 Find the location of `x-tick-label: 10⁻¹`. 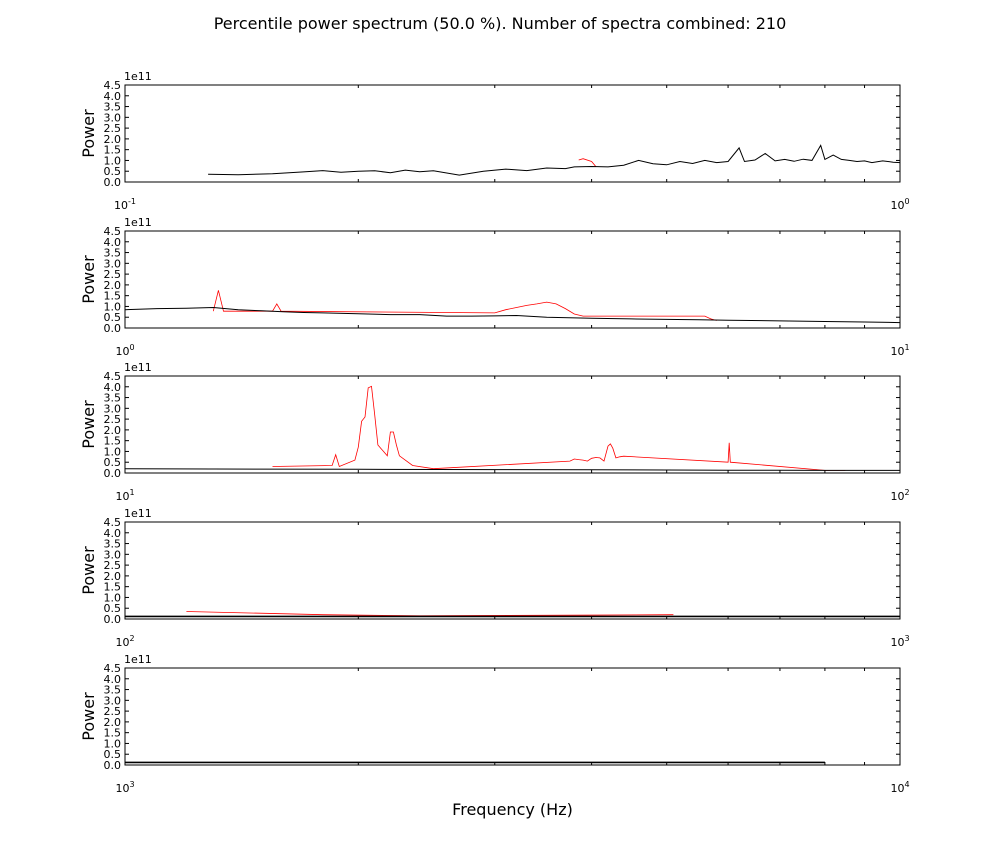

x-tick-label: 10⁻¹ is located at coordinates (125, 204).